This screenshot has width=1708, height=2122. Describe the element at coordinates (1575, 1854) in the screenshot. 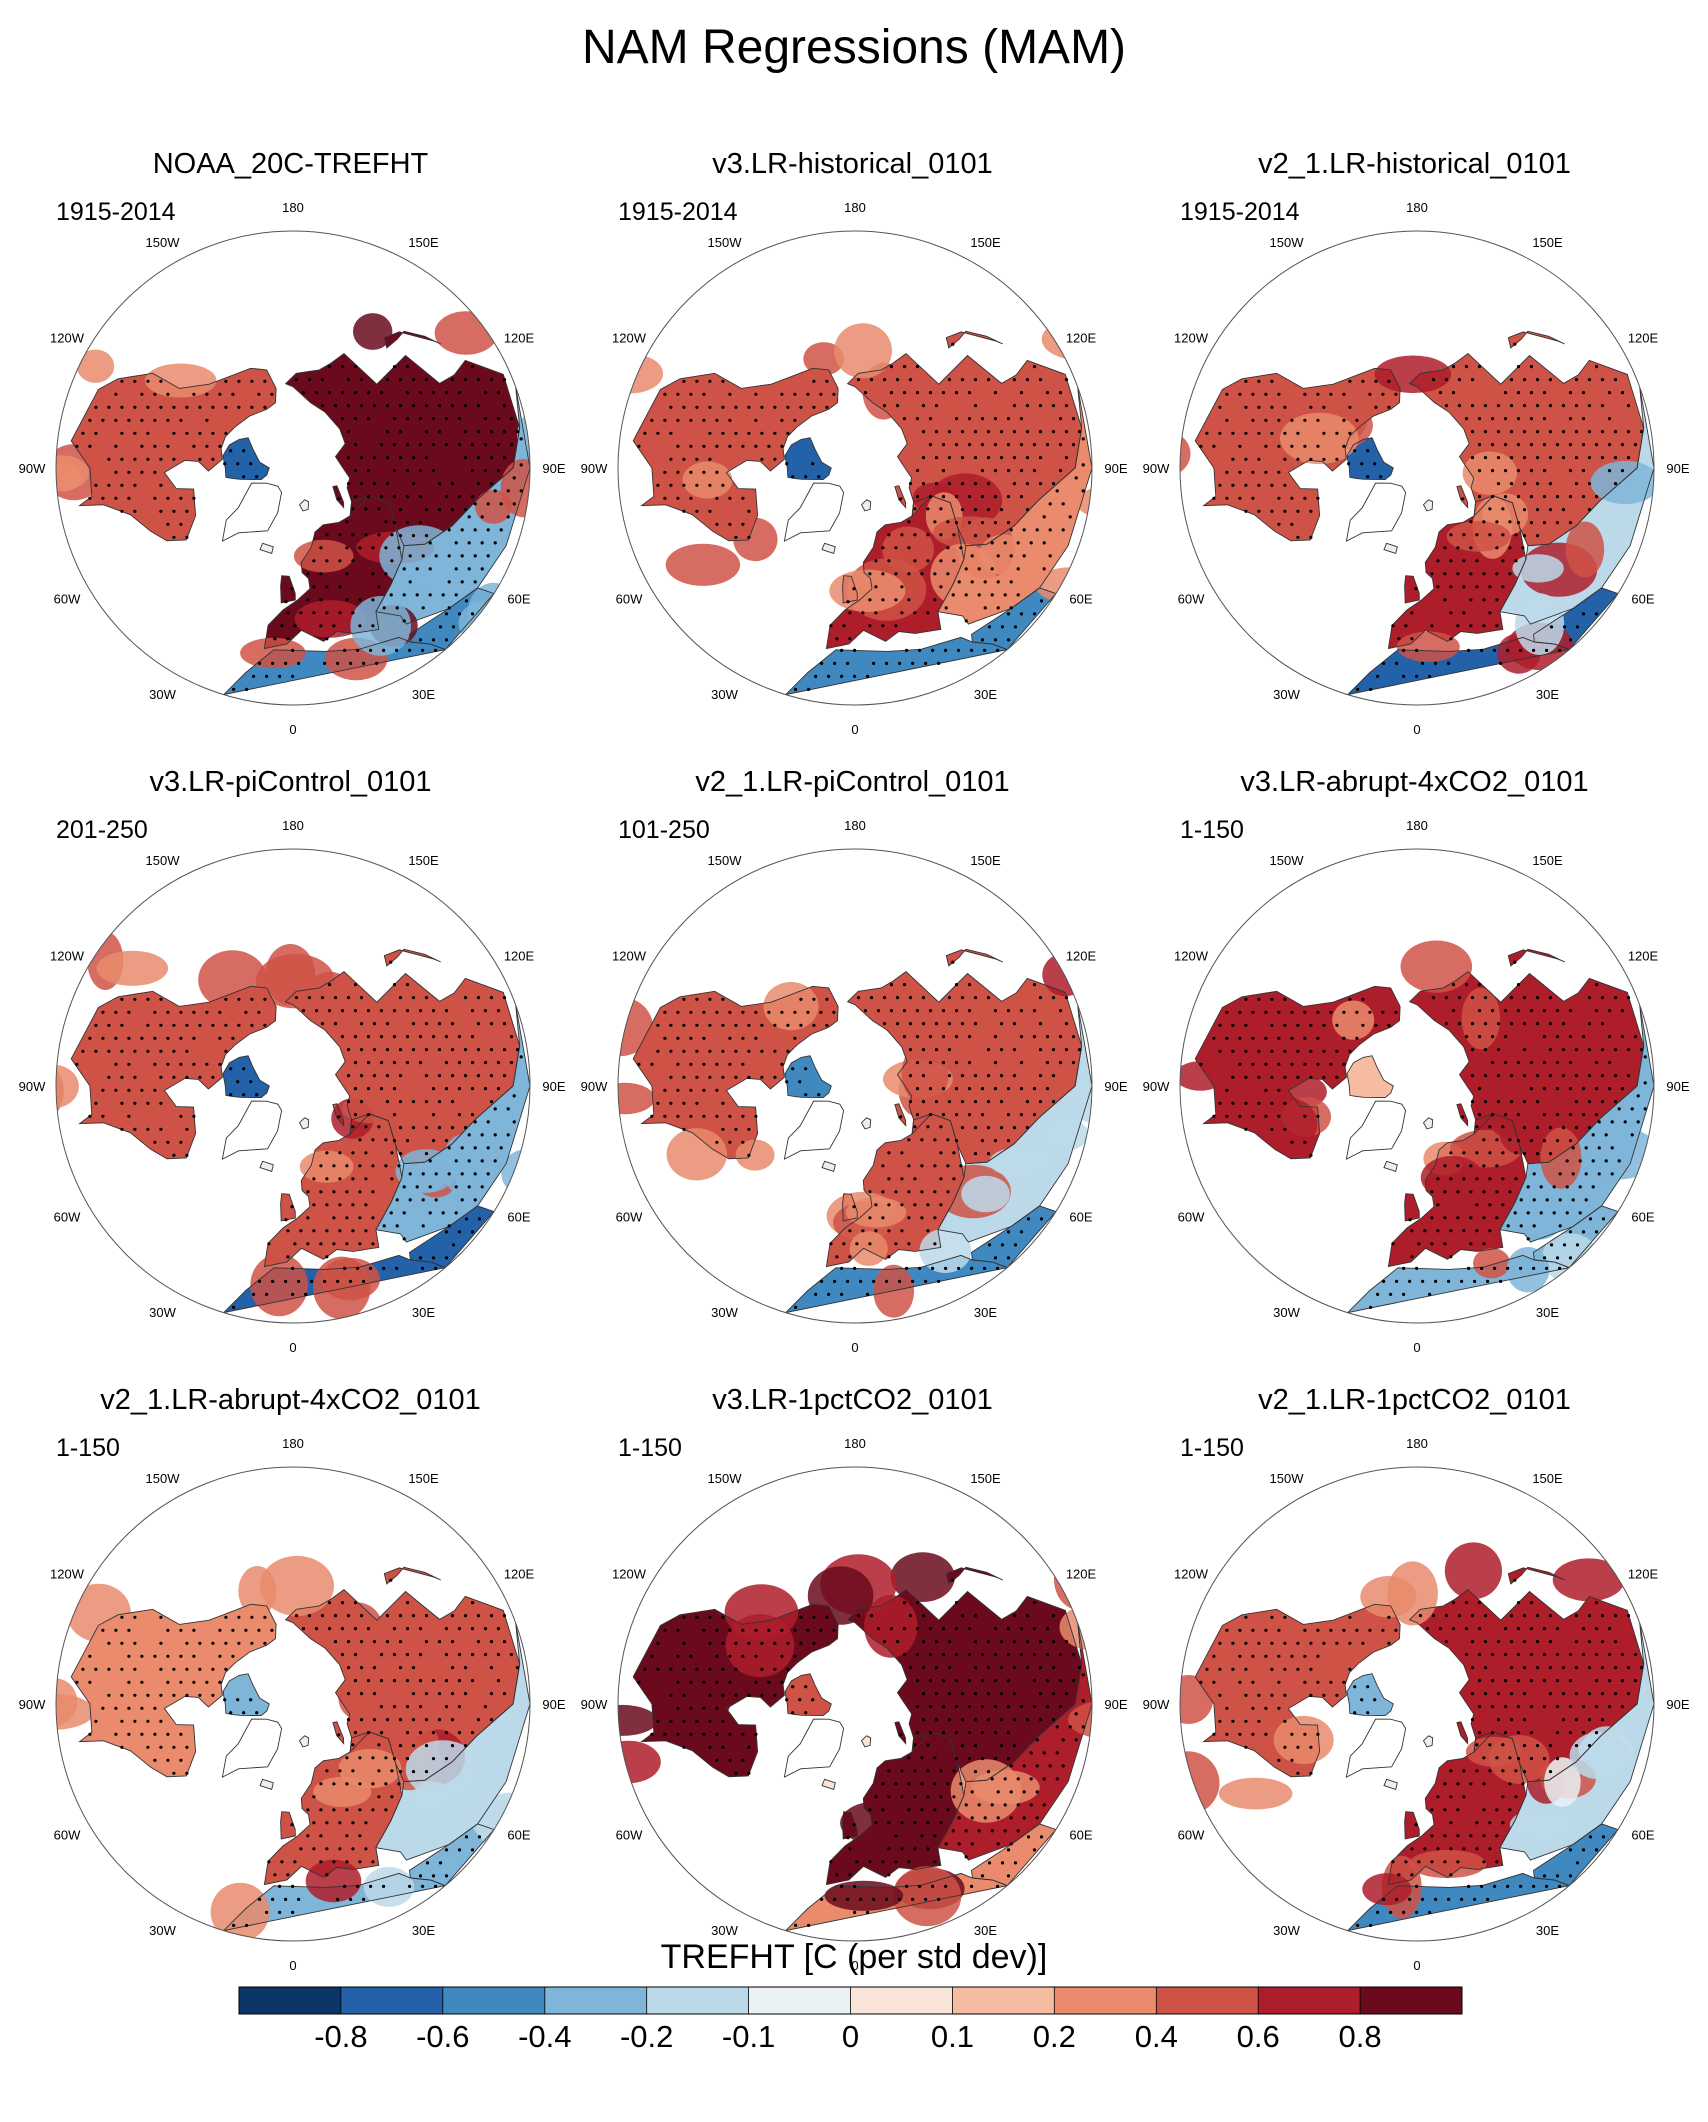

I see `land-ar` at that location.